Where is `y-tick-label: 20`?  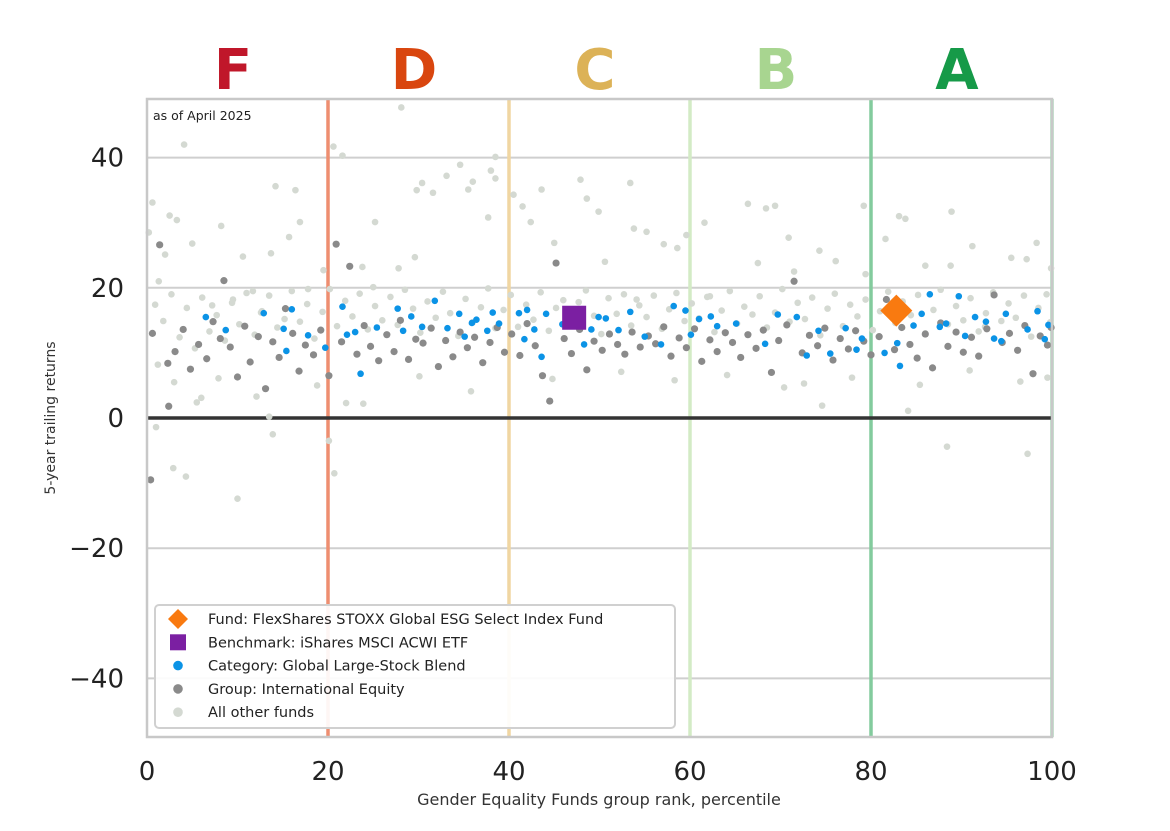
y-tick-label: 20 is located at coordinates (107, 289).